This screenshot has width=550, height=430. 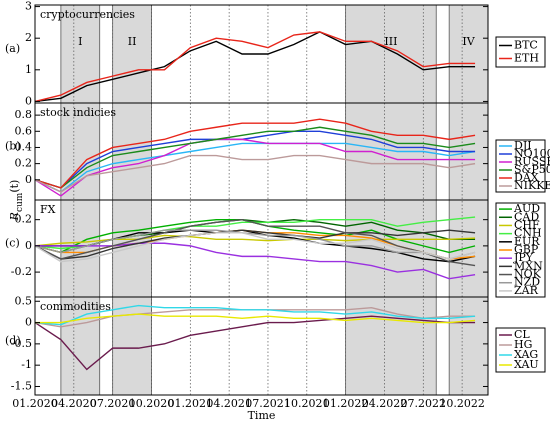 What do you see at coordinates (523, 145) in the screenshot?
I see `legend-label: DJI` at bounding box center [523, 145].